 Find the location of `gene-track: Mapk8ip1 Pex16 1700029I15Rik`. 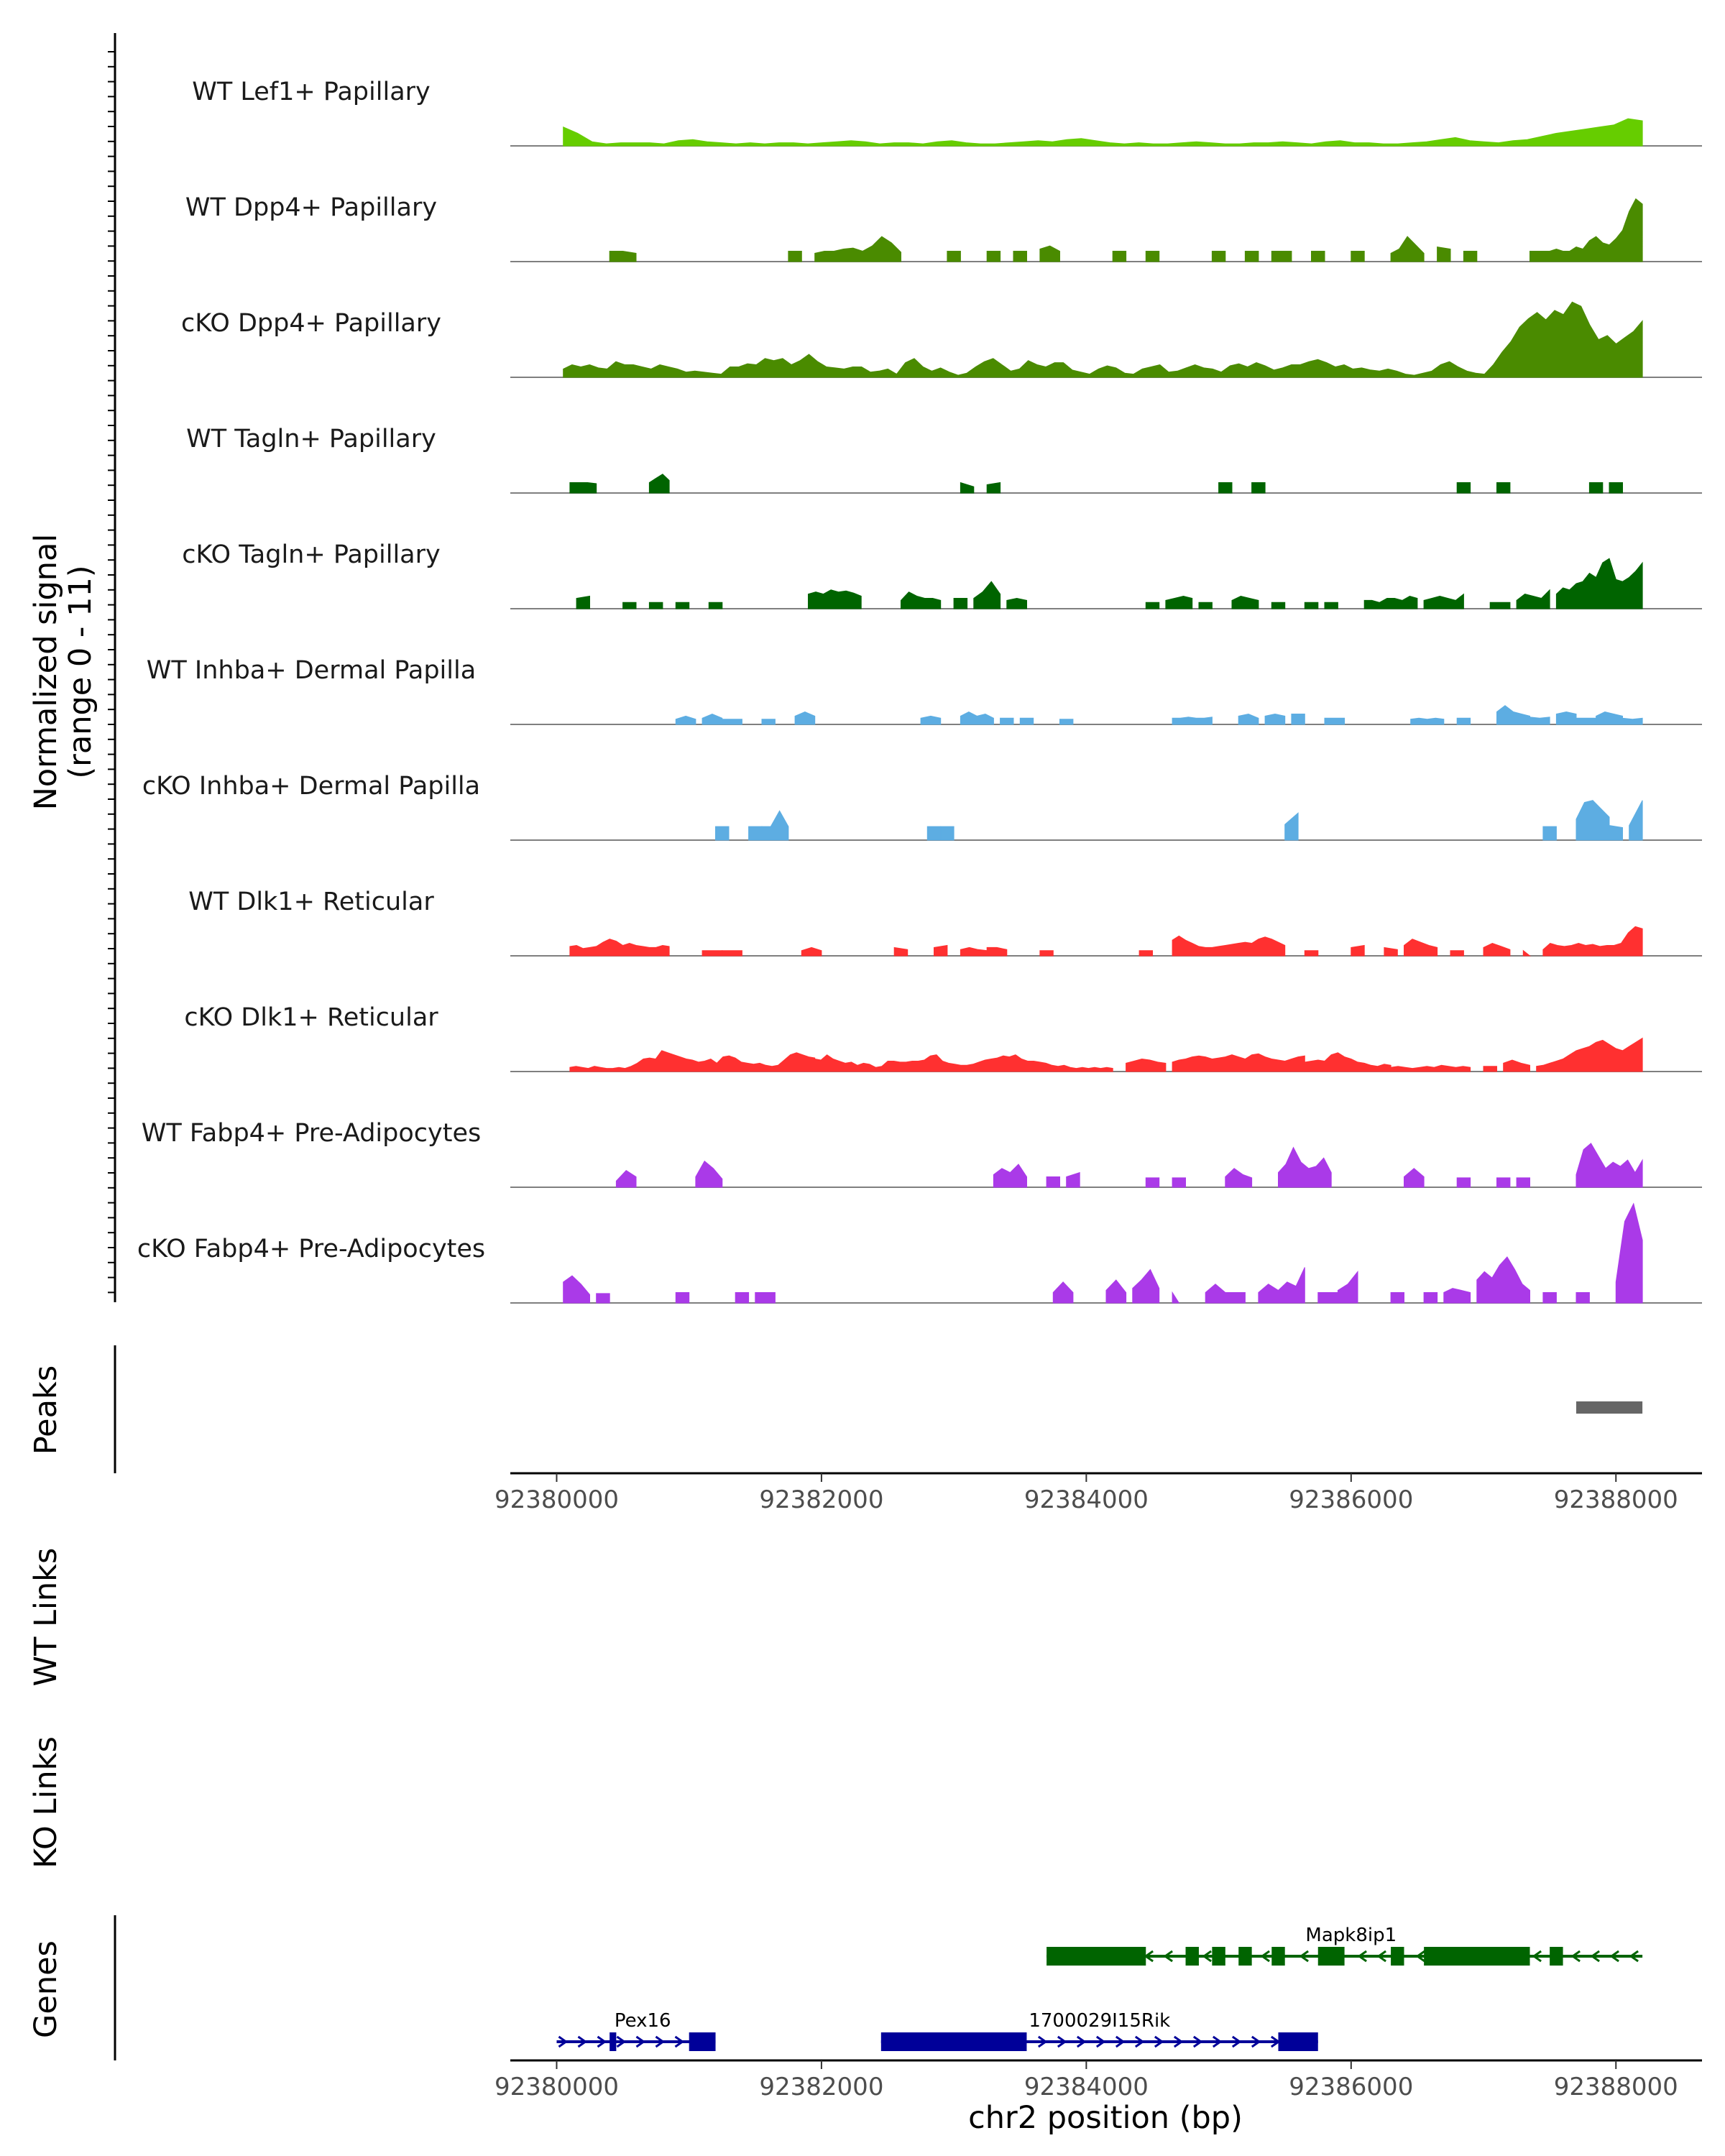

gene-track: Mapk8ip1 Pex16 1700029I15Rik is located at coordinates (1099, 1988).